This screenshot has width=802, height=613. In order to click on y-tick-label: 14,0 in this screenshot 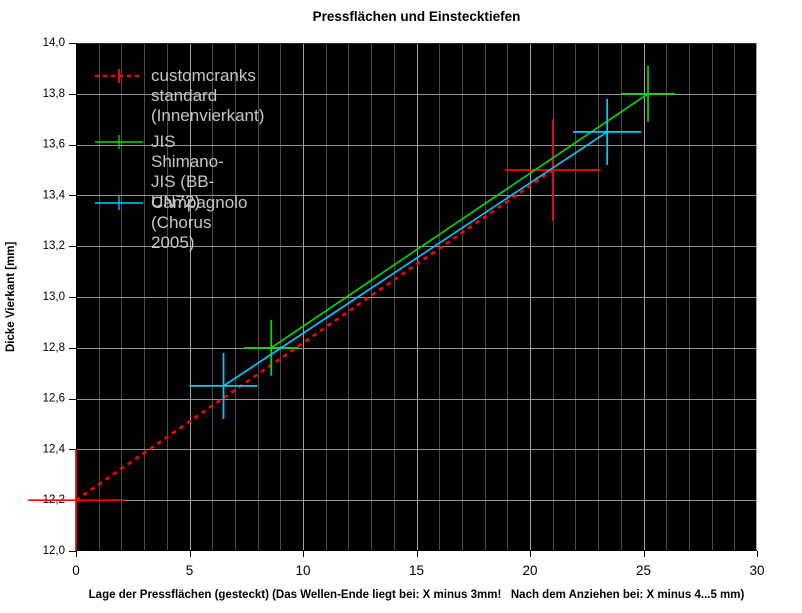, I will do `click(54, 43)`.